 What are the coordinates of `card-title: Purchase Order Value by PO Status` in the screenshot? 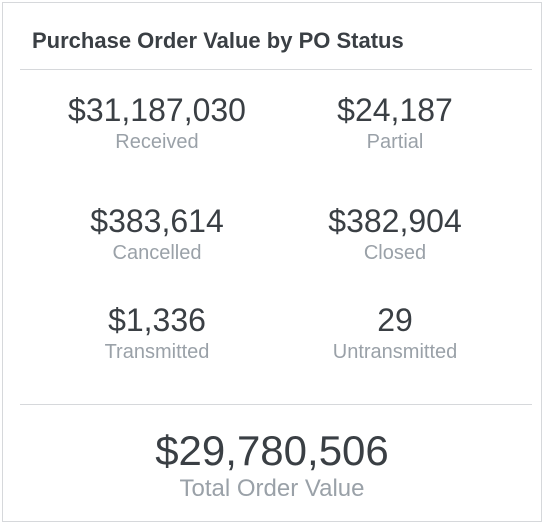 It's located at (218, 40).